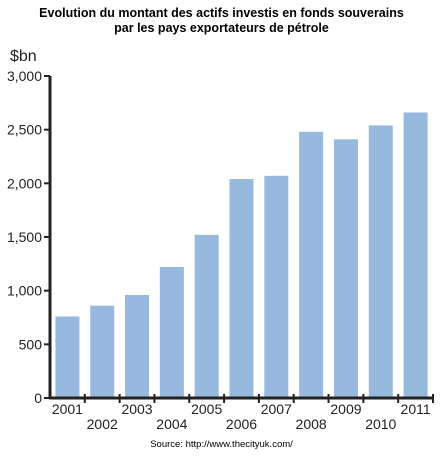  What do you see at coordinates (221, 444) in the screenshot?
I see `source-note: Source: http://www.thecityuk.com/` at bounding box center [221, 444].